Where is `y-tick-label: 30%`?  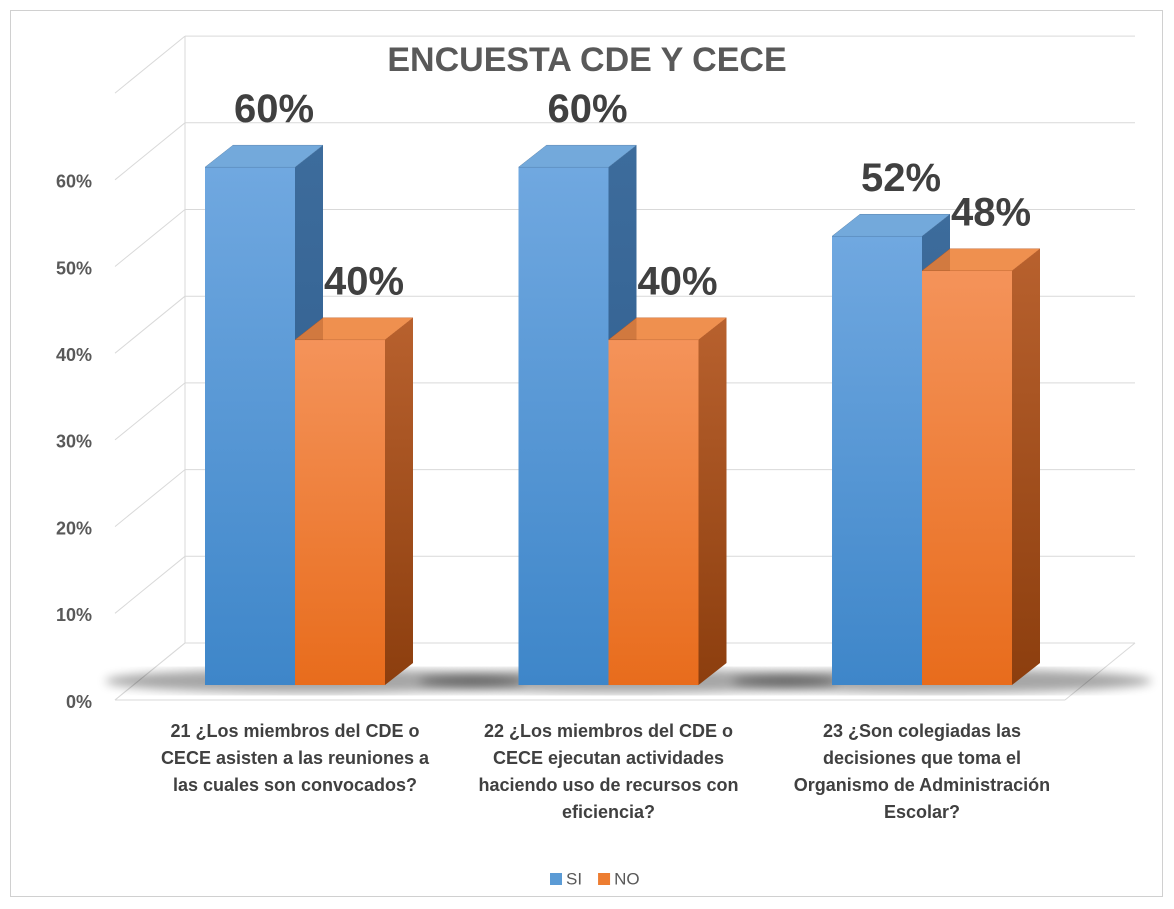 y-tick-label: 30% is located at coordinates (74, 442).